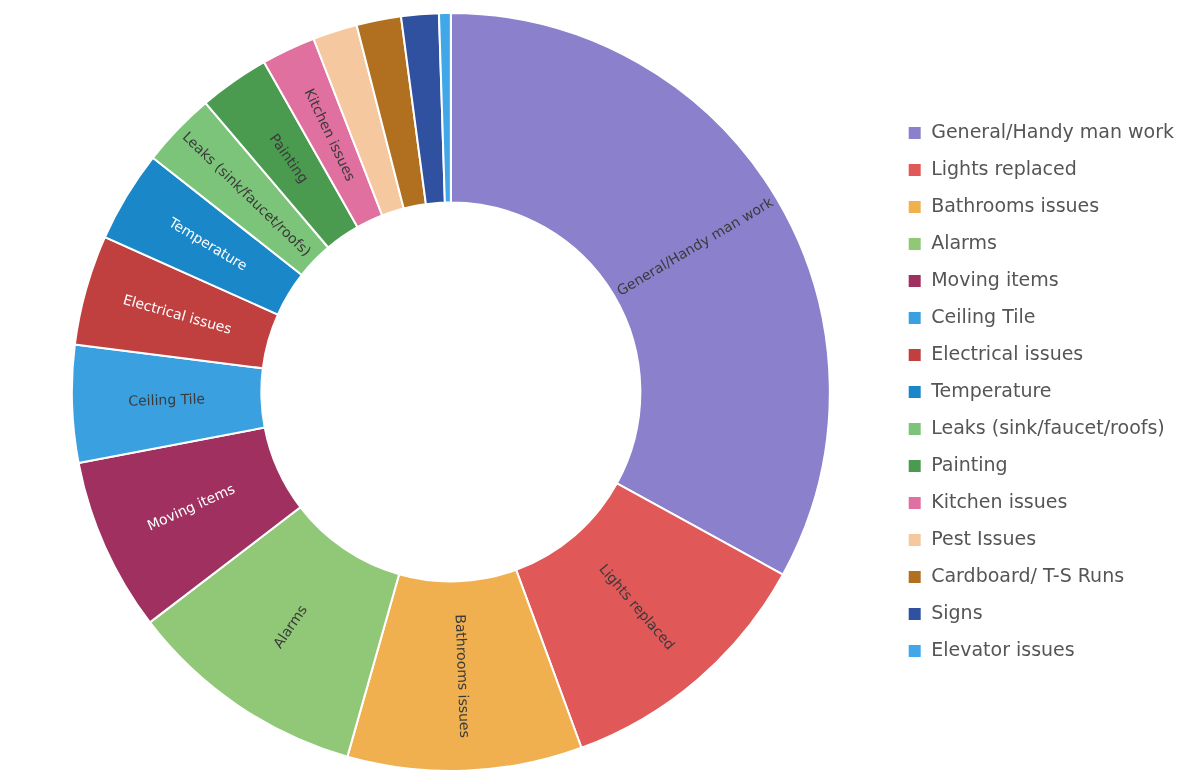  I want to click on legend-label: Cardboard/ T-S Runs, so click(1028, 574).